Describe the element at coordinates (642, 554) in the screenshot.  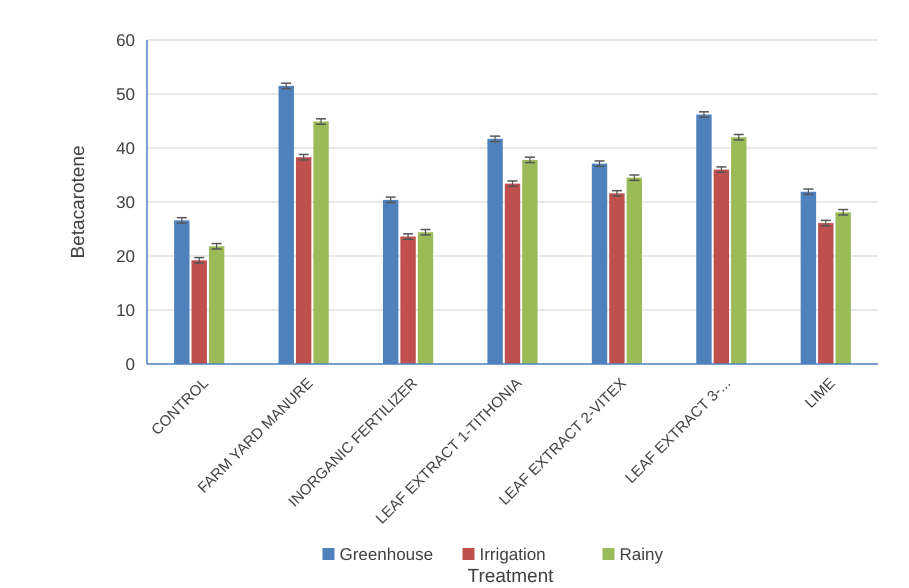
I see `legend-label: Rainy` at that location.